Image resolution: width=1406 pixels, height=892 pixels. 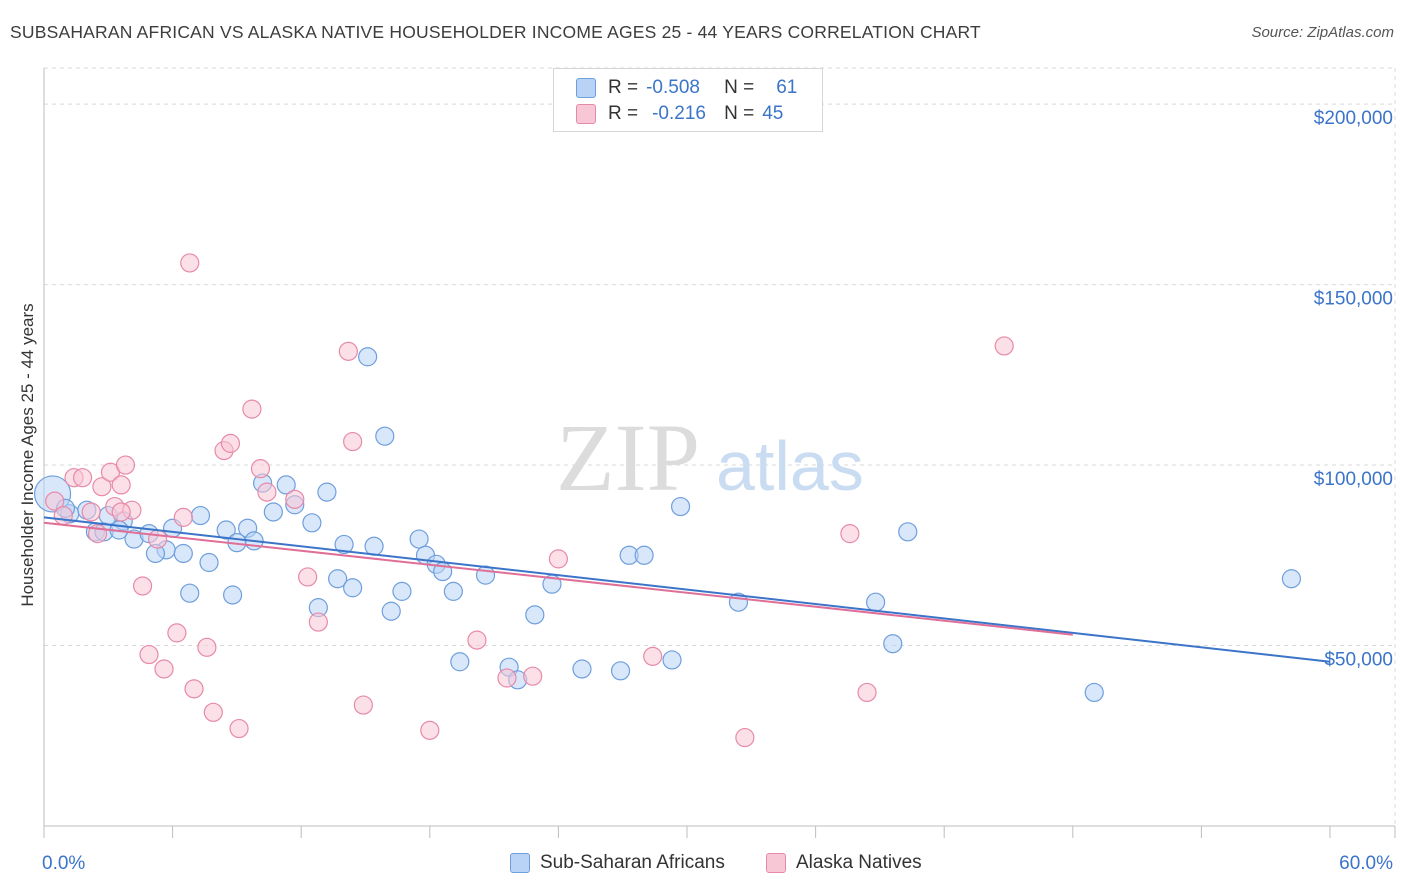 I want to click on legend-item-alaska: Alaska Natives, so click(x=844, y=863).